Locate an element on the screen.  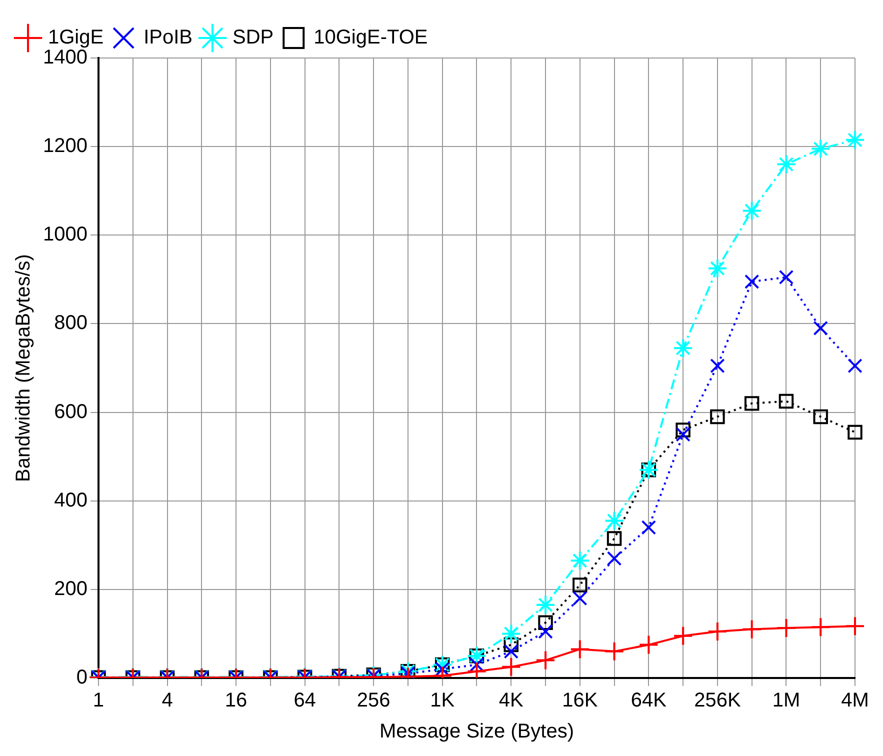
x-axis-title: Message Size (Bytes) is located at coordinates (476, 731).